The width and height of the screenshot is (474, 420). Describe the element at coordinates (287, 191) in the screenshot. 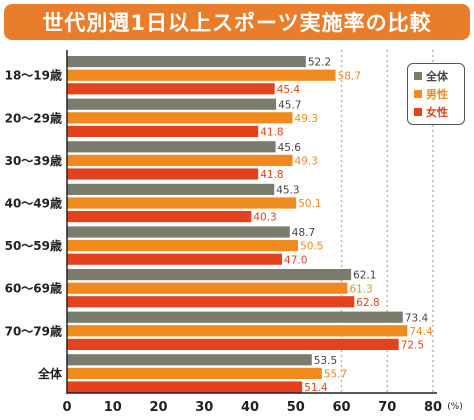

I see `value-label: 45.3` at that location.